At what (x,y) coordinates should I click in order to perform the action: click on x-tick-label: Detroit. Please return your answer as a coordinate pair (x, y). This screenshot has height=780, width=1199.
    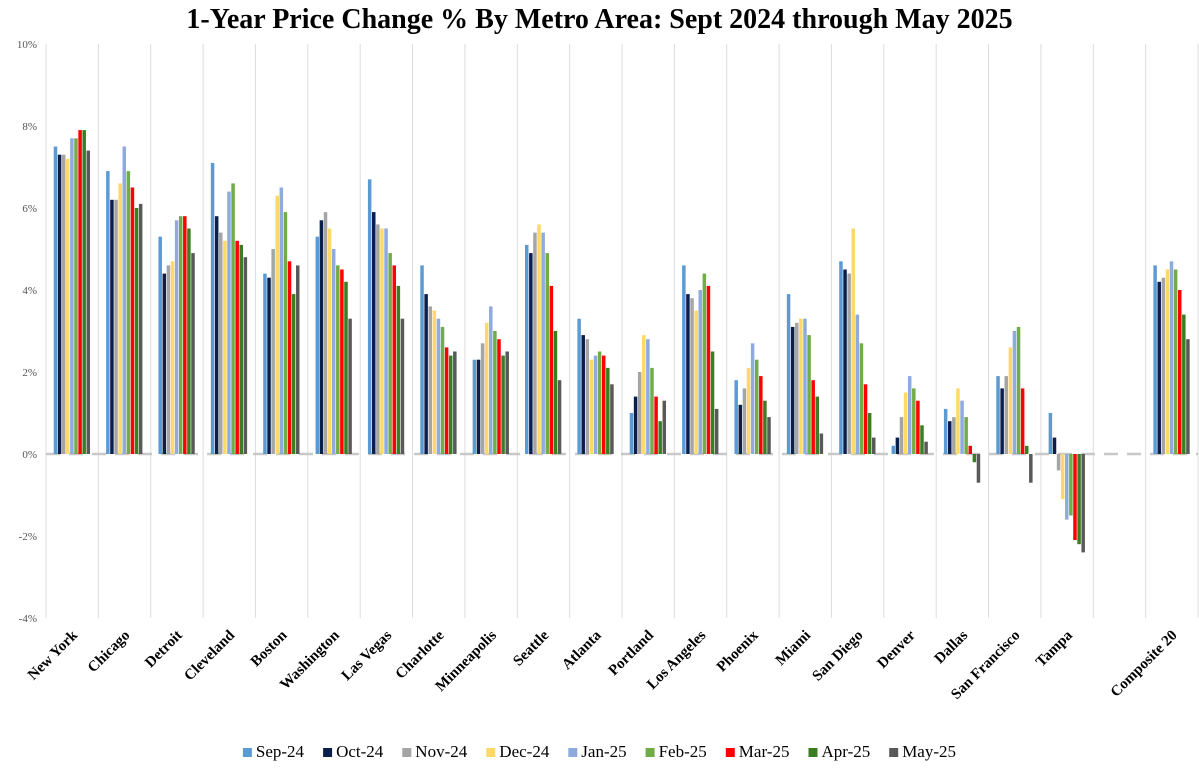
    Looking at the image, I should click on (164, 650).